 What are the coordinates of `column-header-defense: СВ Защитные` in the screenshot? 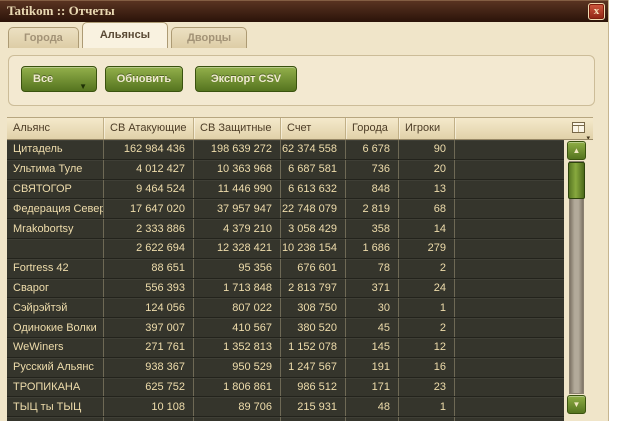 It's located at (237, 128).